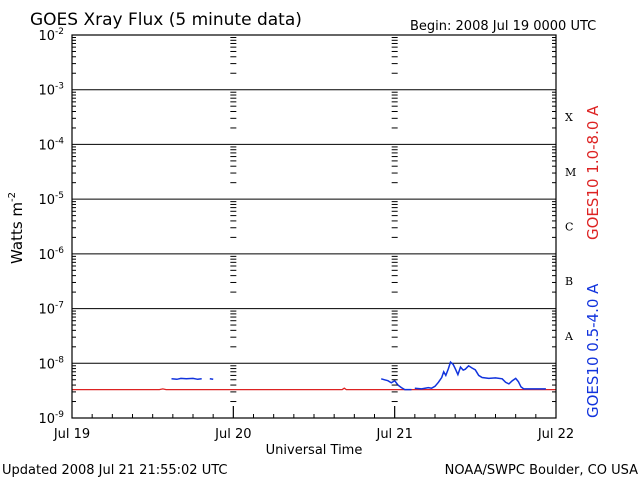 The image size is (640, 480). I want to click on series-long-channel-line, so click(314, 389).